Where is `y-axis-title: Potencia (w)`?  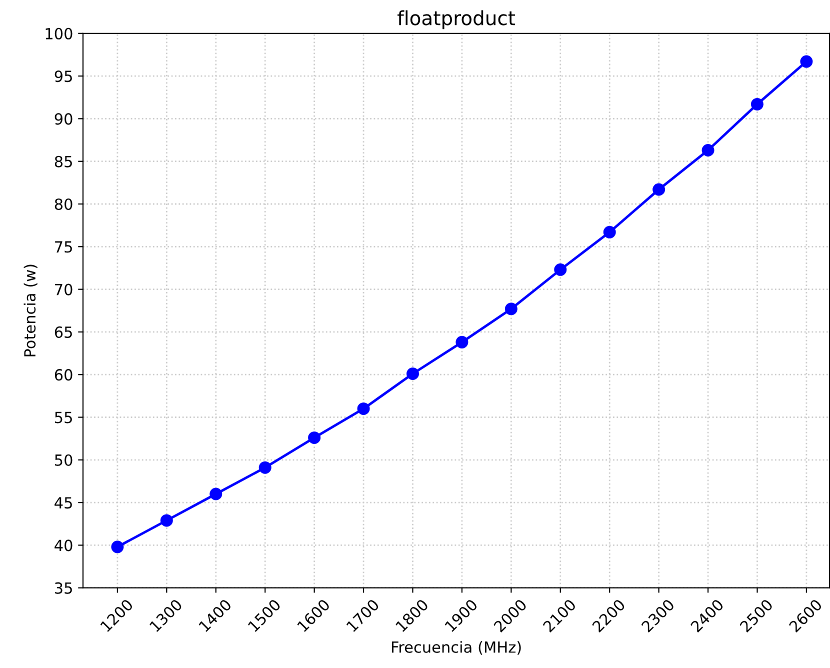 y-axis-title: Potencia (w) is located at coordinates (31, 310).